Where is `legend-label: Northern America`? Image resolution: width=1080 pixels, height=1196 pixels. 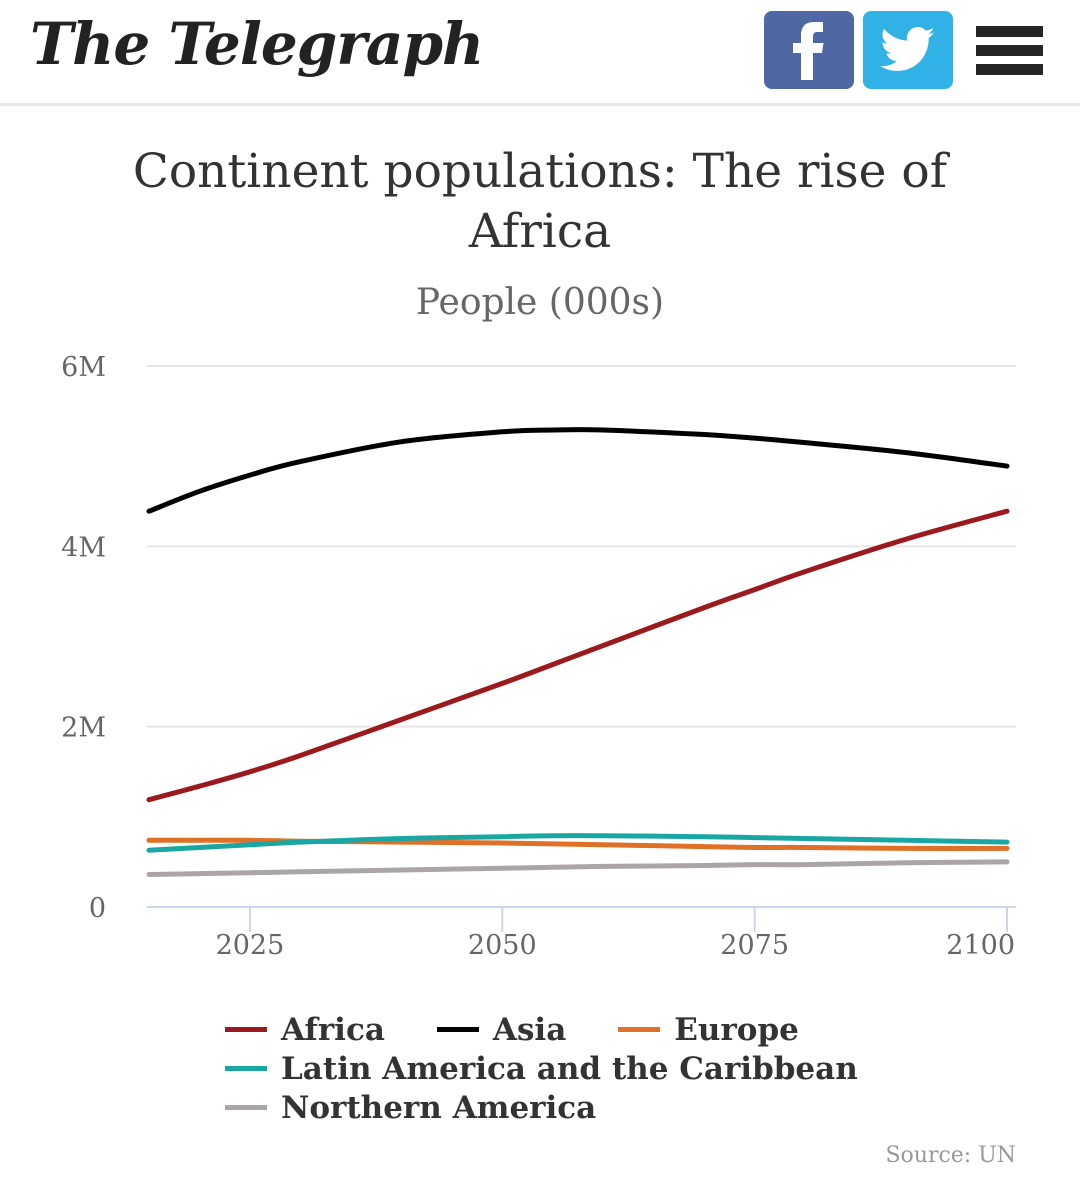
legend-label: Northern America is located at coordinates (439, 1107).